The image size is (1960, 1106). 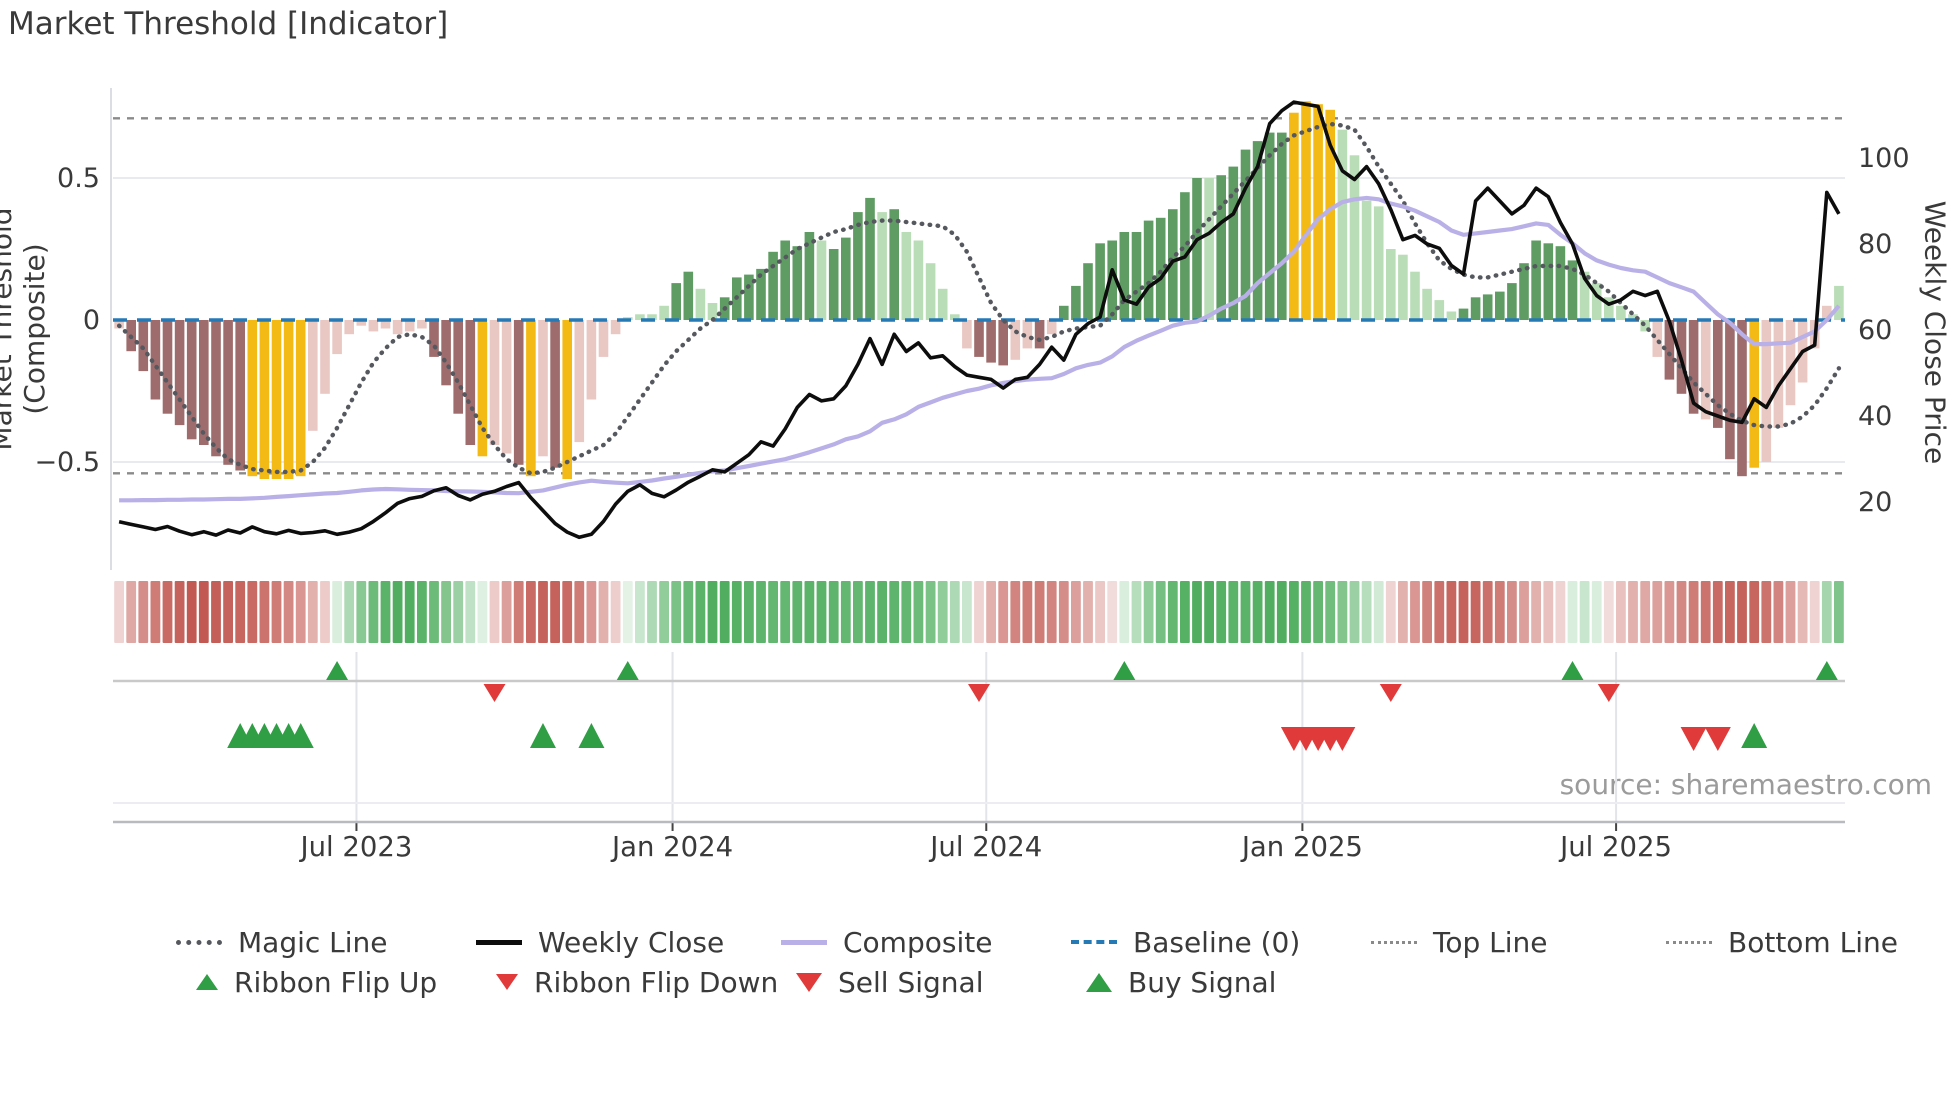 I want to click on legend-item-sell: Sell Signal, so click(x=889, y=982).